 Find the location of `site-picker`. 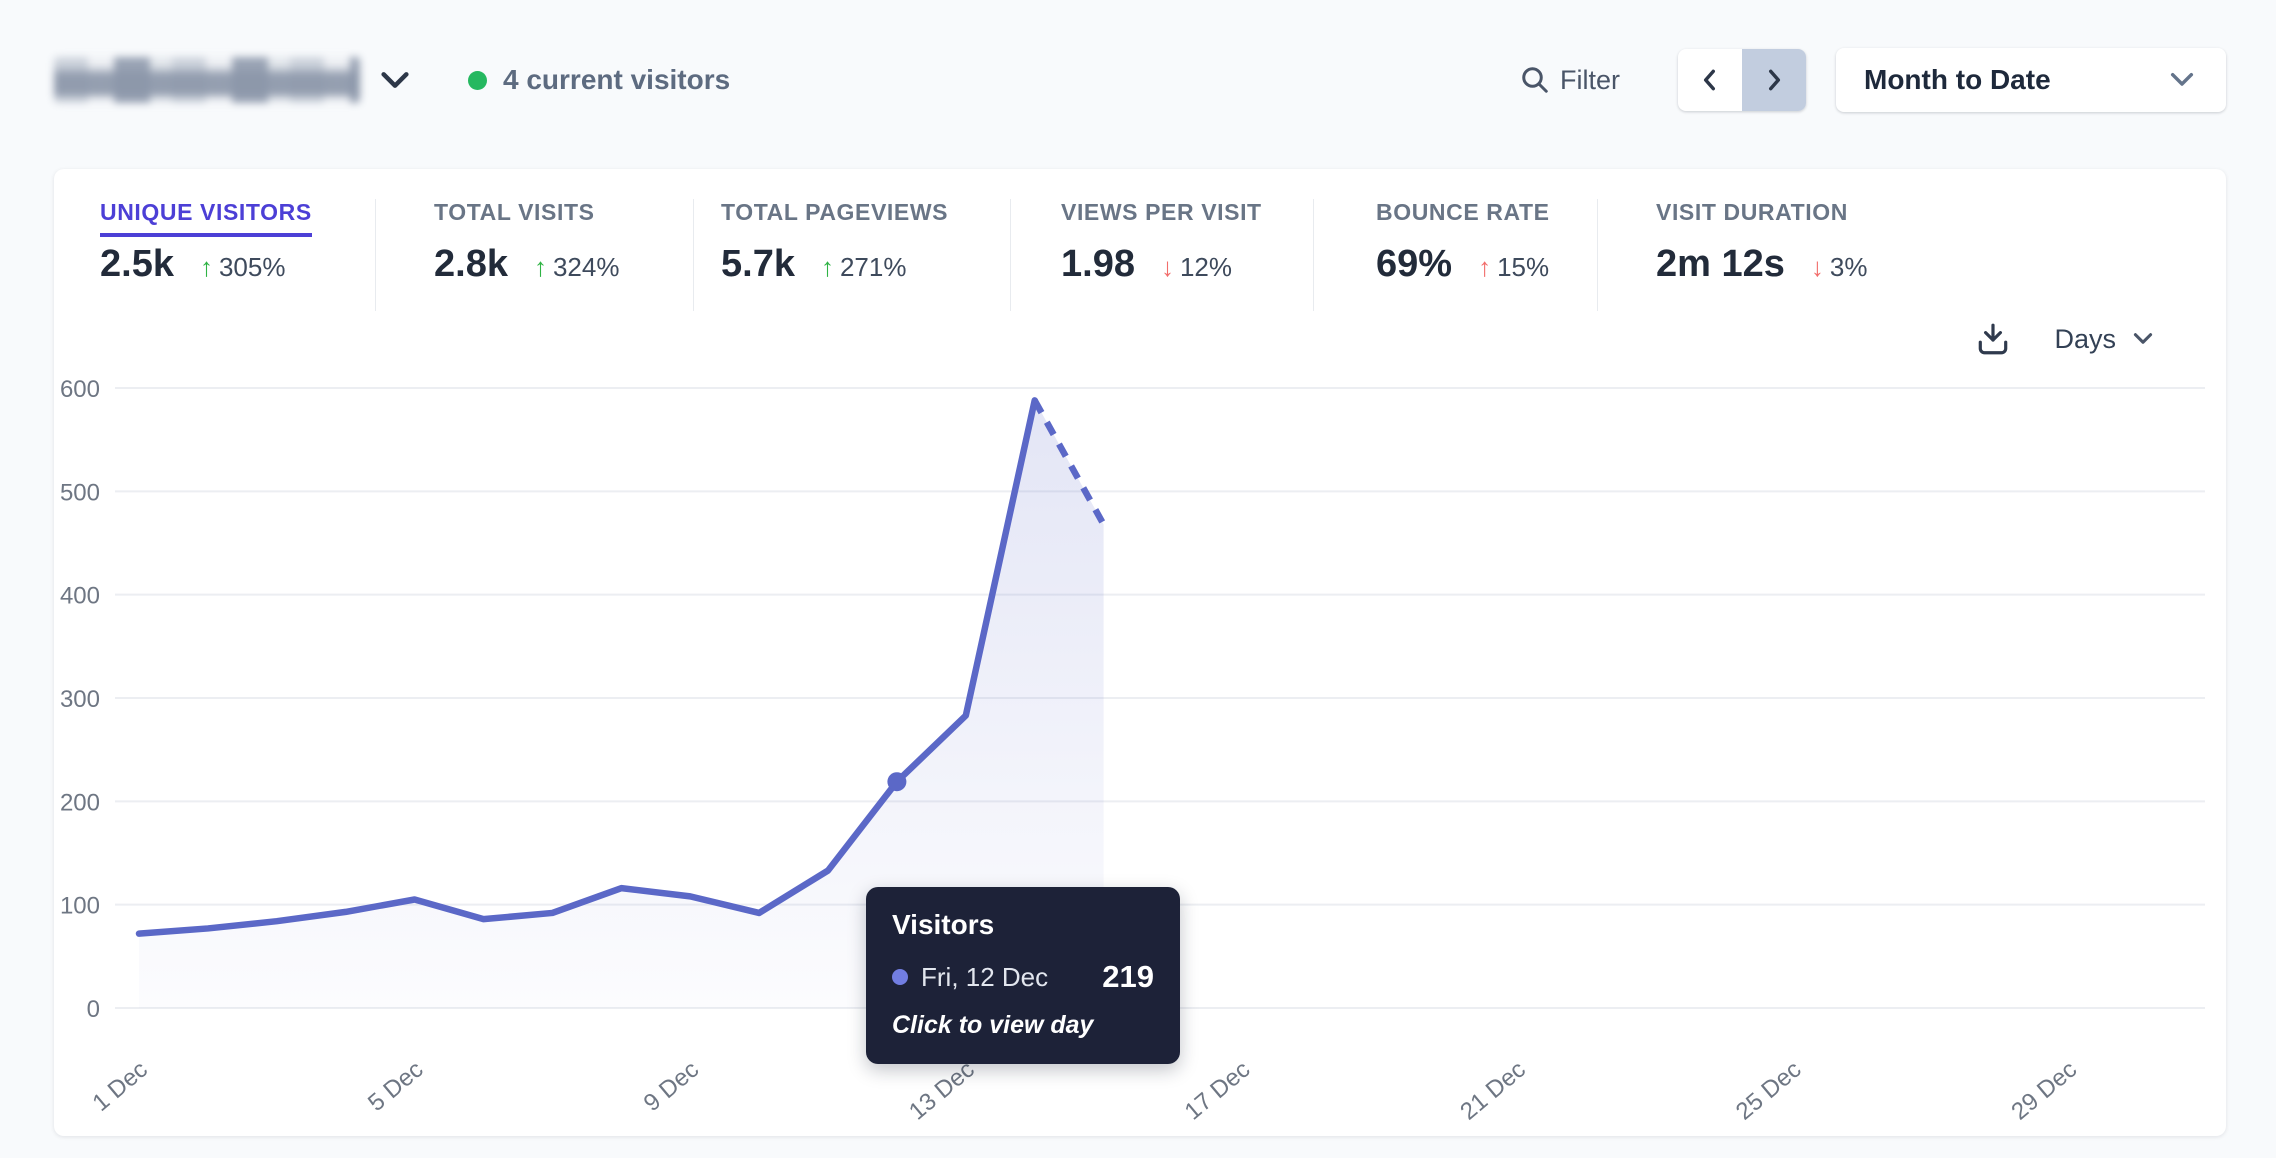

site-picker is located at coordinates (233, 80).